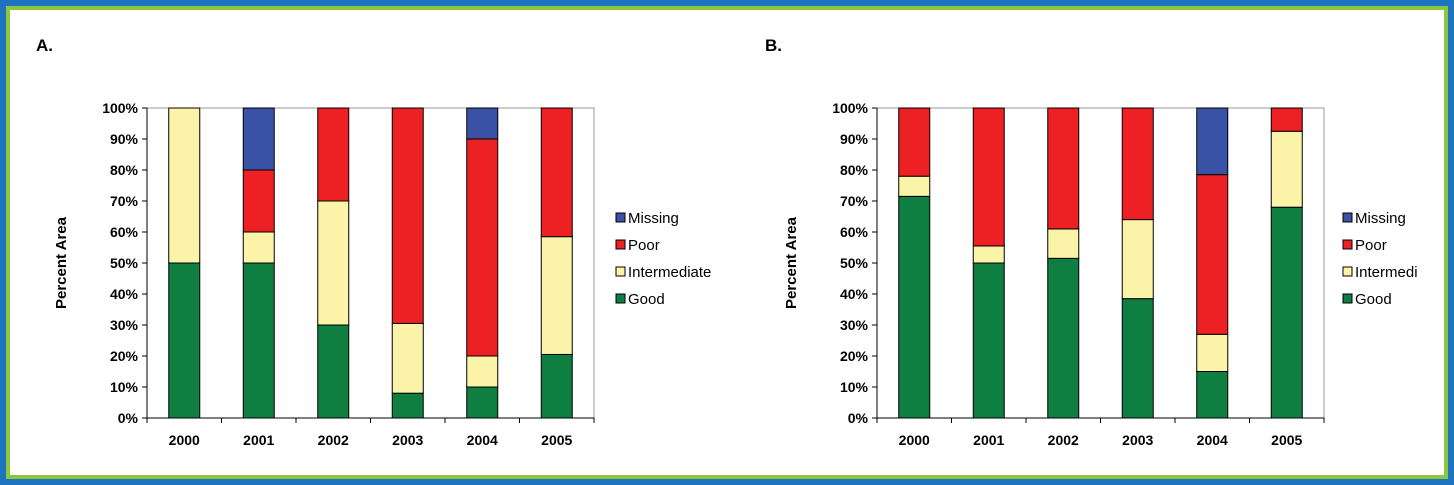 The height and width of the screenshot is (485, 1454). What do you see at coordinates (1386, 272) in the screenshot?
I see `legend-label-intermediate: Intermedi` at bounding box center [1386, 272].